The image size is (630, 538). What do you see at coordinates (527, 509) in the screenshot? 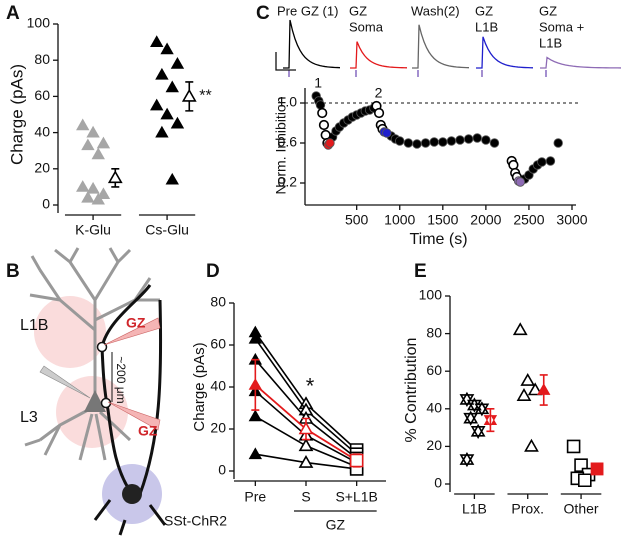
I see `x-tick-label: Prox.` at bounding box center [527, 509].